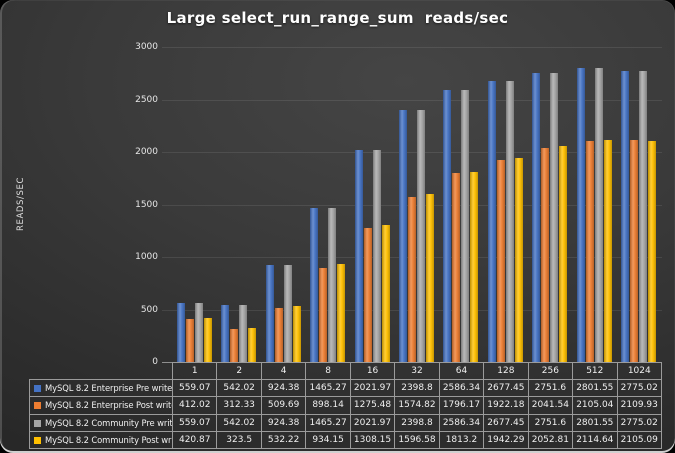 Image resolution: width=675 pixels, height=453 pixels. Describe the element at coordinates (239, 371) in the screenshot. I see `category-header-cell: 2` at that location.